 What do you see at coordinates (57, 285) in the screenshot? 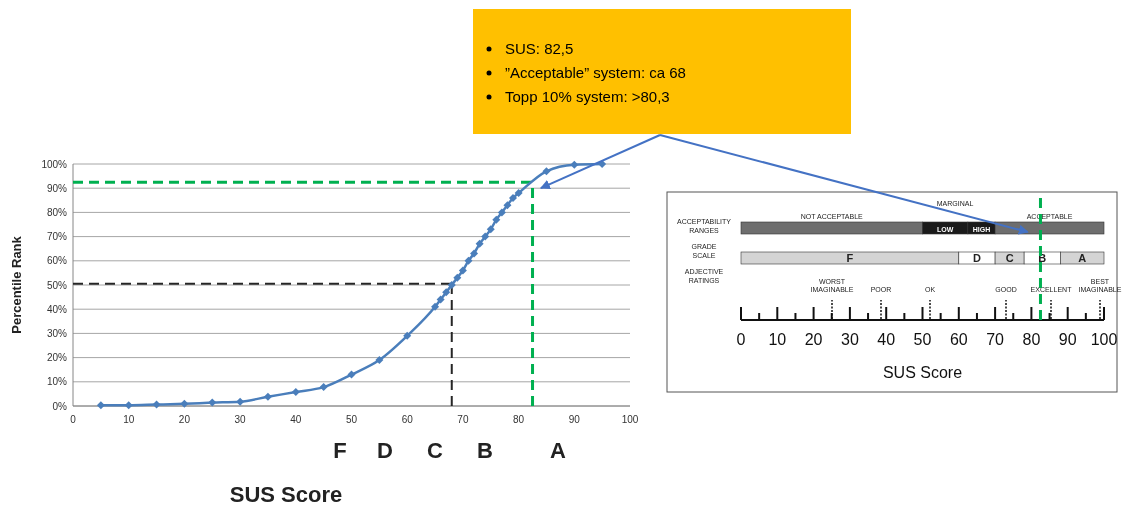
I see `y-tick-label: 50%` at bounding box center [57, 285].